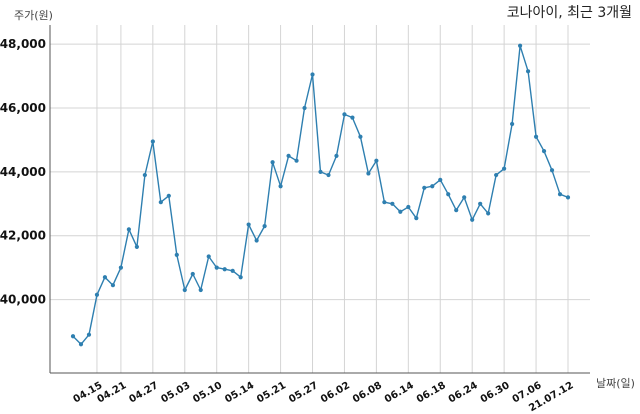 This screenshot has height=414, width=640. What do you see at coordinates (23, 44) in the screenshot?
I see `y-tick-label: 48,000` at bounding box center [23, 44].